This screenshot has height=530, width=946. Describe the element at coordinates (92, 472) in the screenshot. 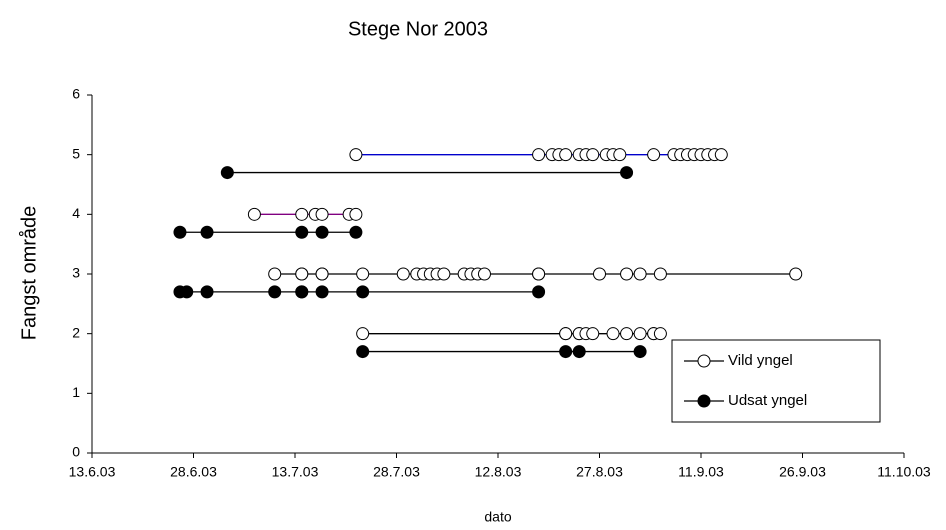

I see `x-tick-label: 13.6.03` at that location.